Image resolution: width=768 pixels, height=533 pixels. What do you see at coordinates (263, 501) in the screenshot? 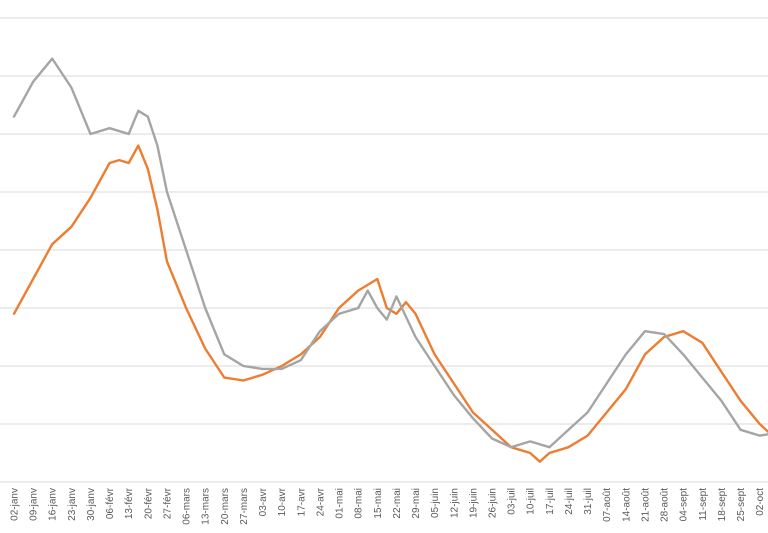
I see `x-tick-label: 03-avr` at bounding box center [263, 501].